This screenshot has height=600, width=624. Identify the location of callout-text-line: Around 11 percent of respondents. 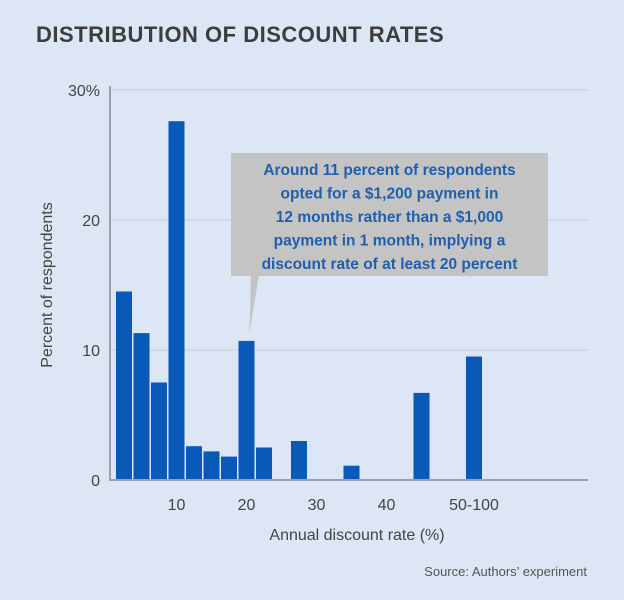
(389, 170).